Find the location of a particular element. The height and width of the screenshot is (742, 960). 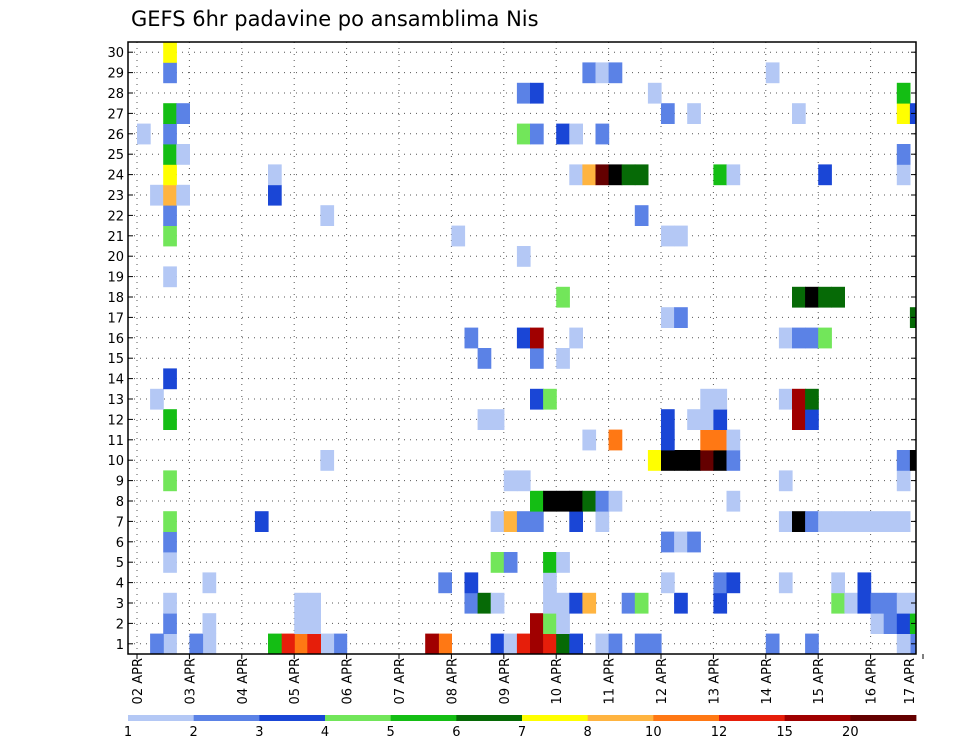

y-tick-label: 1 is located at coordinates (120, 645).